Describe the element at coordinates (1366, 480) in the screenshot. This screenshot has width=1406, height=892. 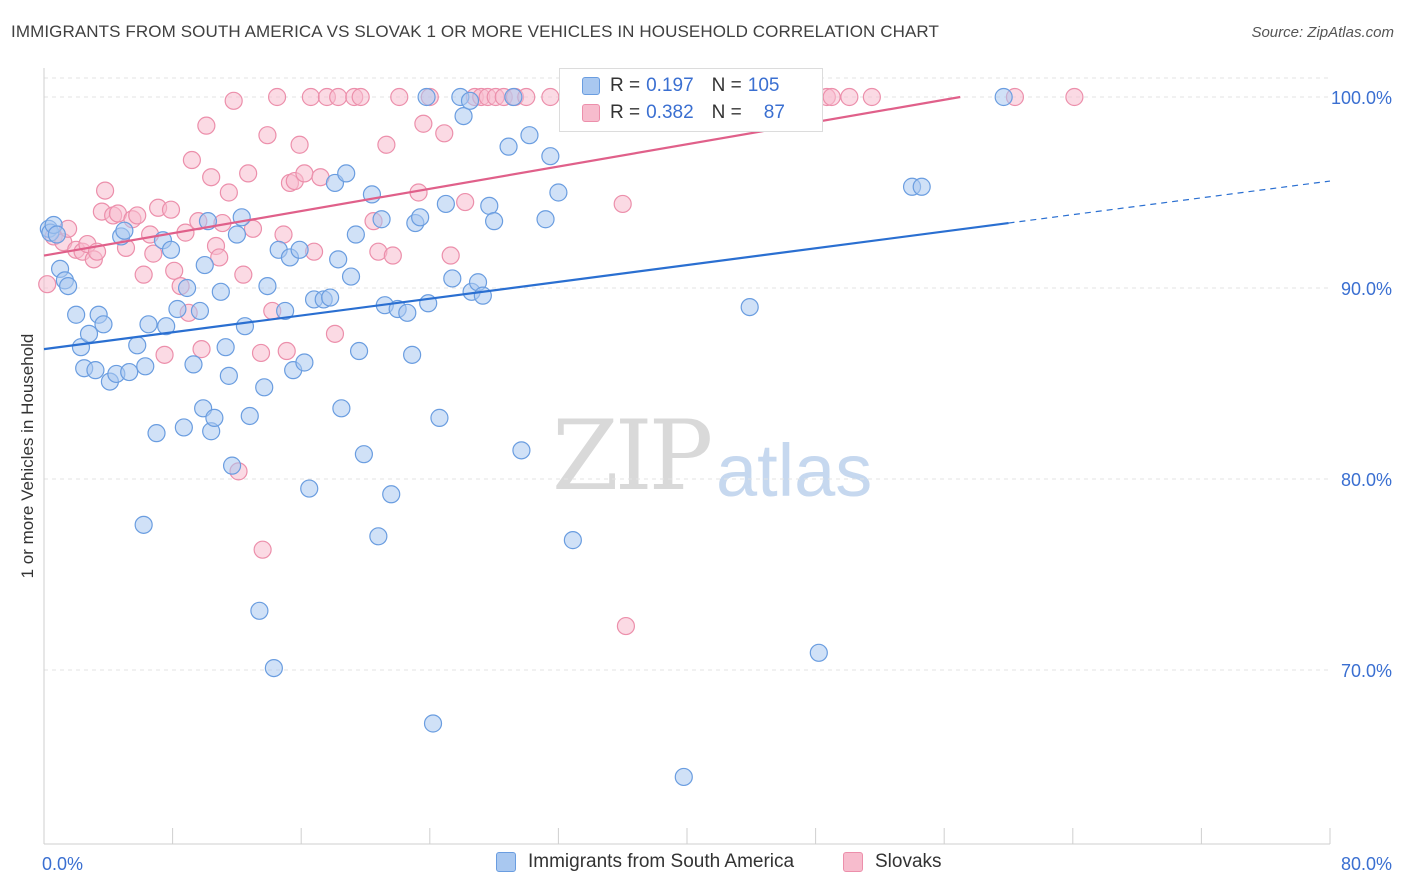
I see `y-tick-label: 80.0%` at that location.